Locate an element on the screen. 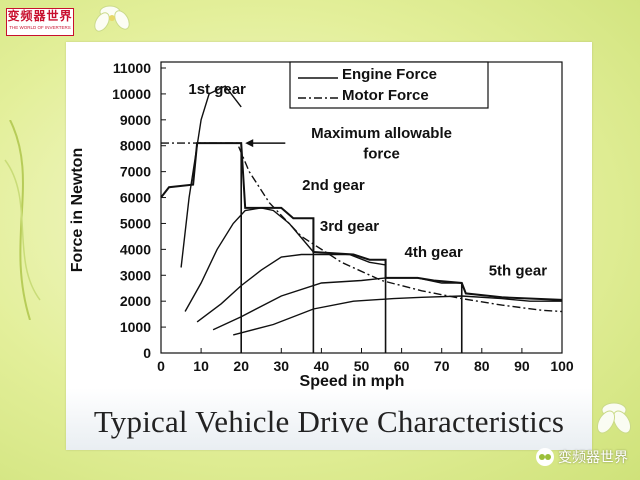 Image resolution: width=640 pixels, height=480 pixels. logo: 变频器世界 THE WORLD OF INVERTERS is located at coordinates (40, 22).